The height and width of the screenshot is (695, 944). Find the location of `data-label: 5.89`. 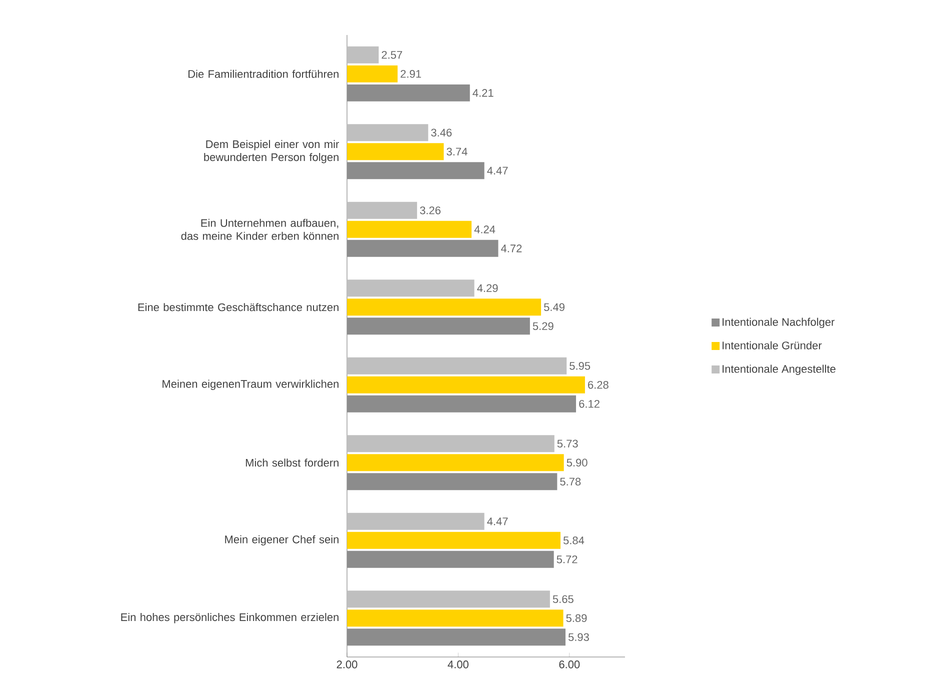

data-label: 5.89 is located at coordinates (576, 618).